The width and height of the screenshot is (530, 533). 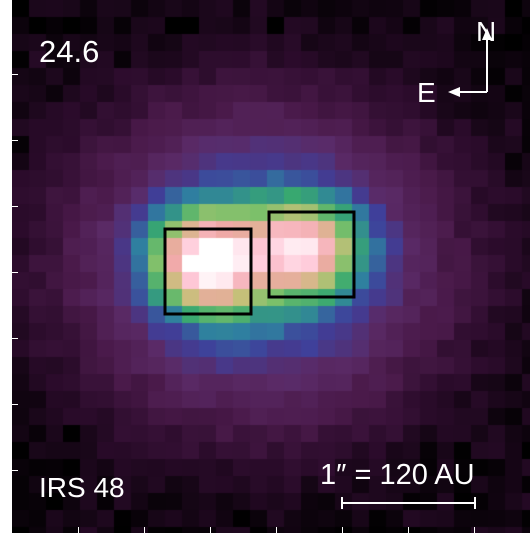 I want to click on source-label: IRS 48, so click(x=82, y=487).